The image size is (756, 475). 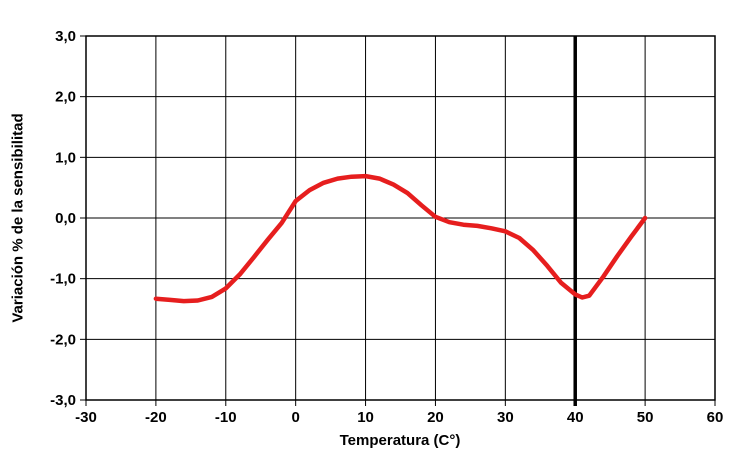 I want to click on x-tick-label: 40, so click(x=575, y=417).